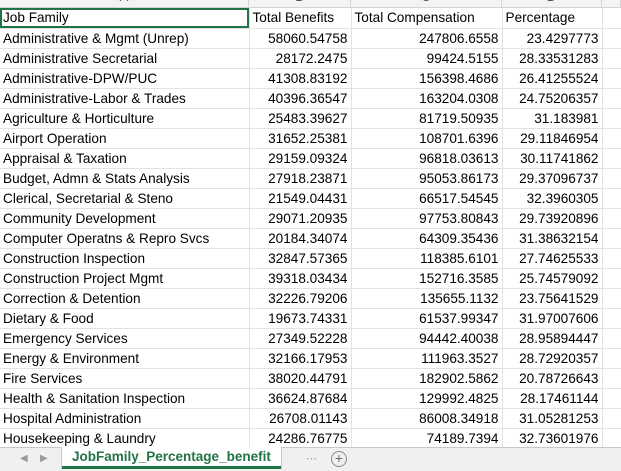 The image size is (621, 471). Describe the element at coordinates (339, 459) in the screenshot. I see `plus-circle-icon: +` at that location.